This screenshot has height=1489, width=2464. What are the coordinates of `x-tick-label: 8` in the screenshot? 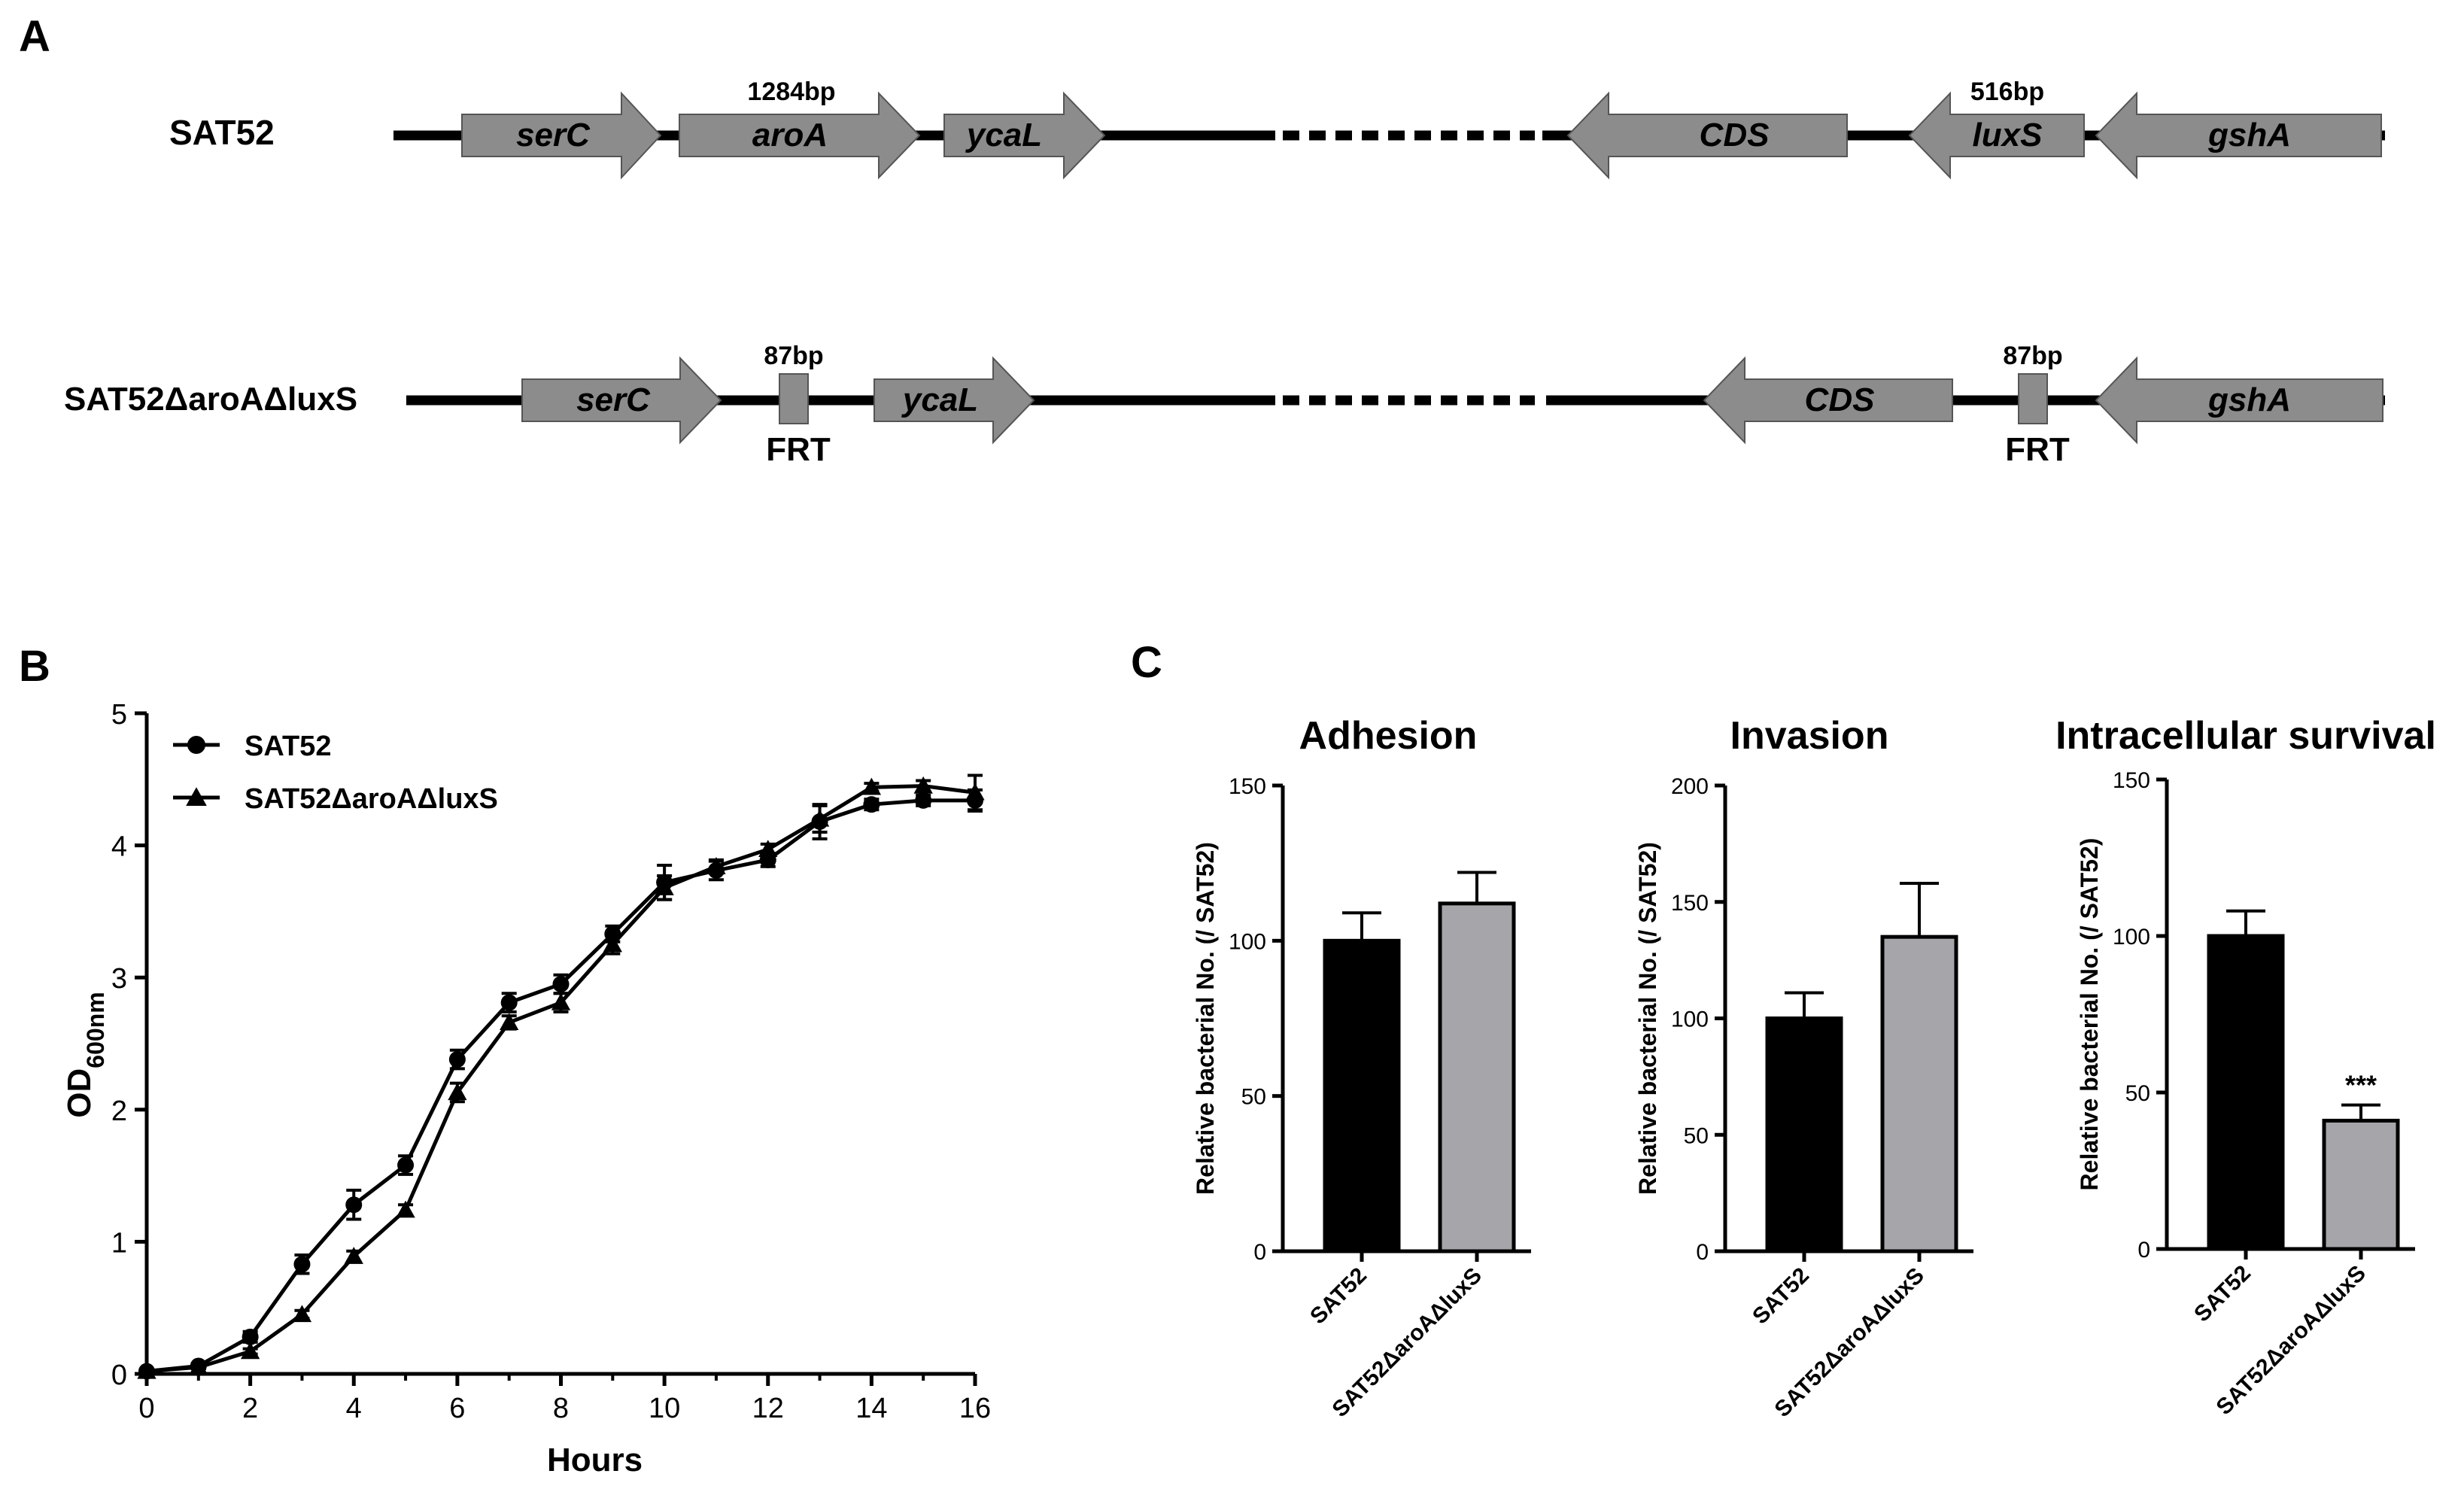 It's located at (561, 1408).